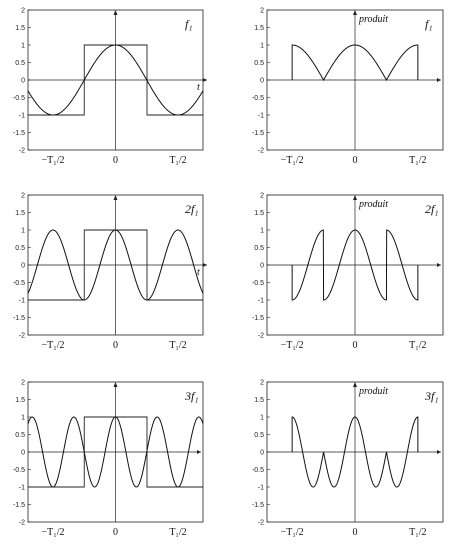 The image size is (470, 544). I want to click on chart-panel: 2 1.5 1 0.5 0 -0.5 -1 -1.5 -2 f₁ t −T₁/2 0 T₁/2, so click(110, 86).